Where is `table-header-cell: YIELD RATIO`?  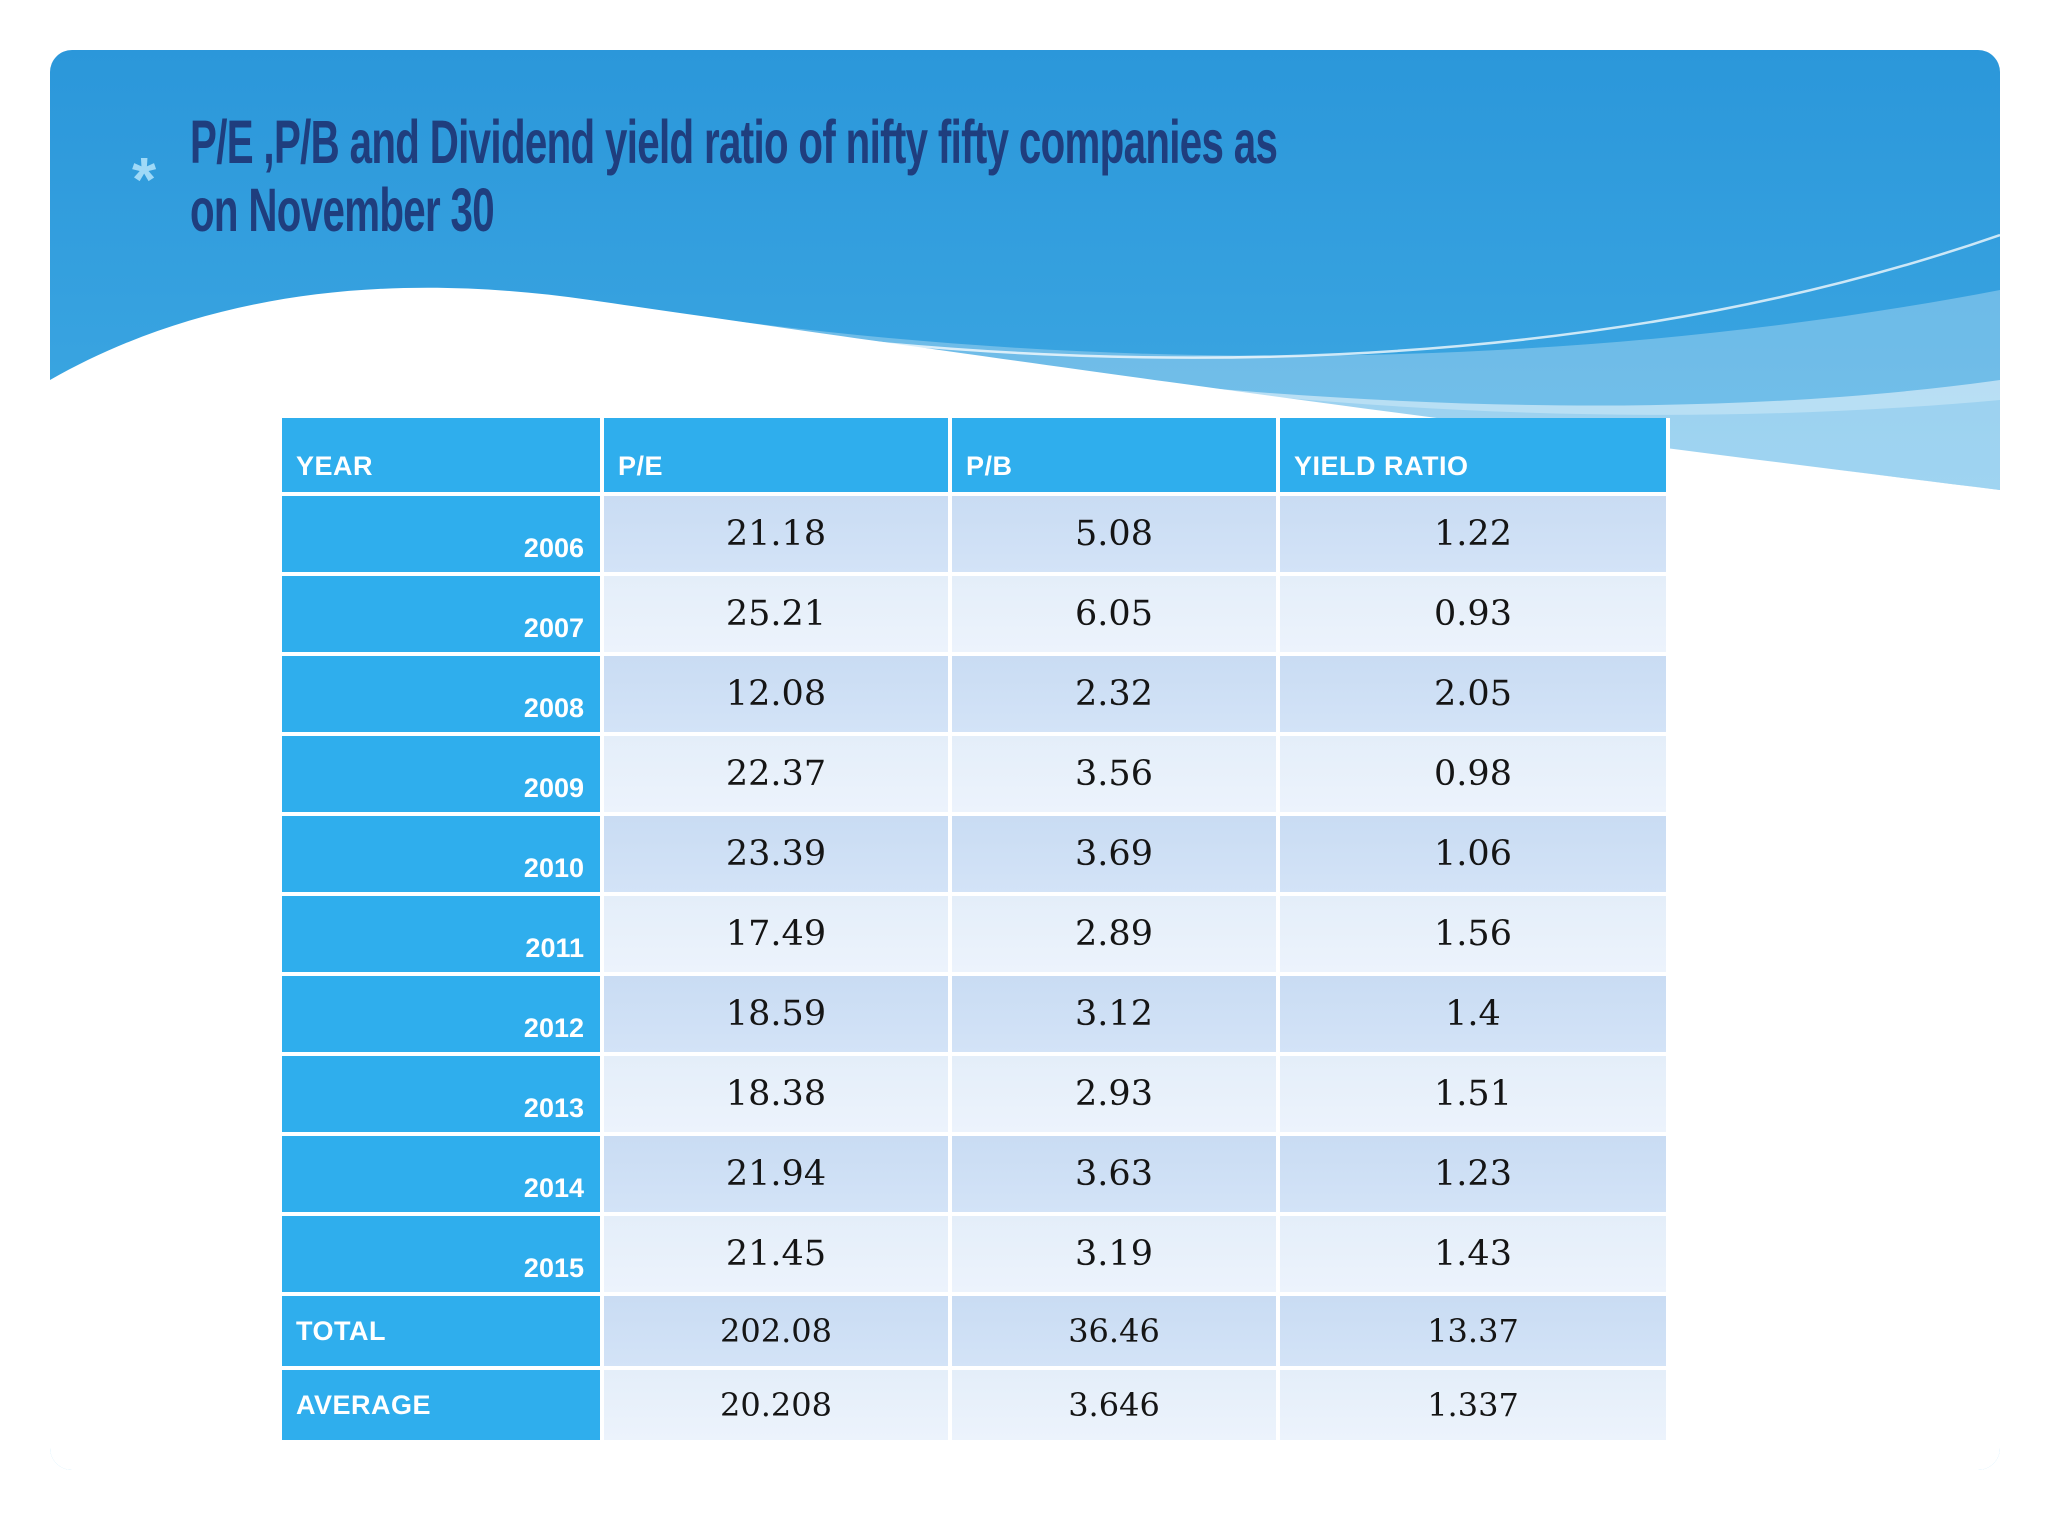
table-header-cell: YIELD RATIO is located at coordinates (1473, 455).